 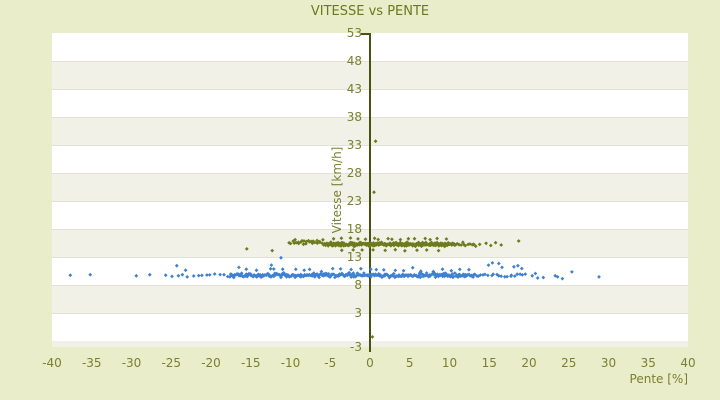 I want to click on x-tick-label: 0, so click(x=370, y=363).